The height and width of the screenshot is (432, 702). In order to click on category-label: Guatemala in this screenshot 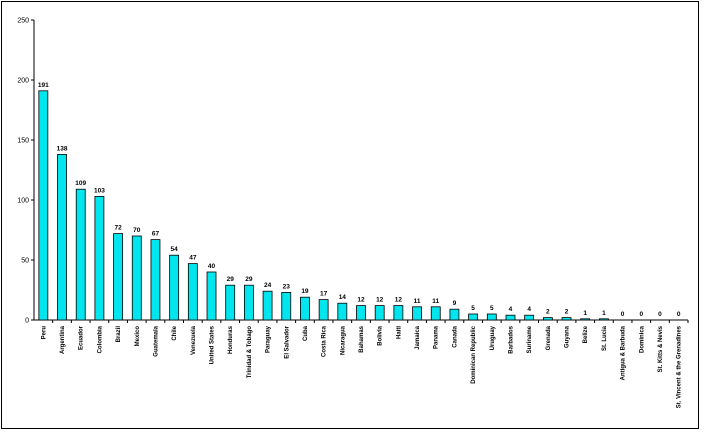, I will do `click(156, 340)`.